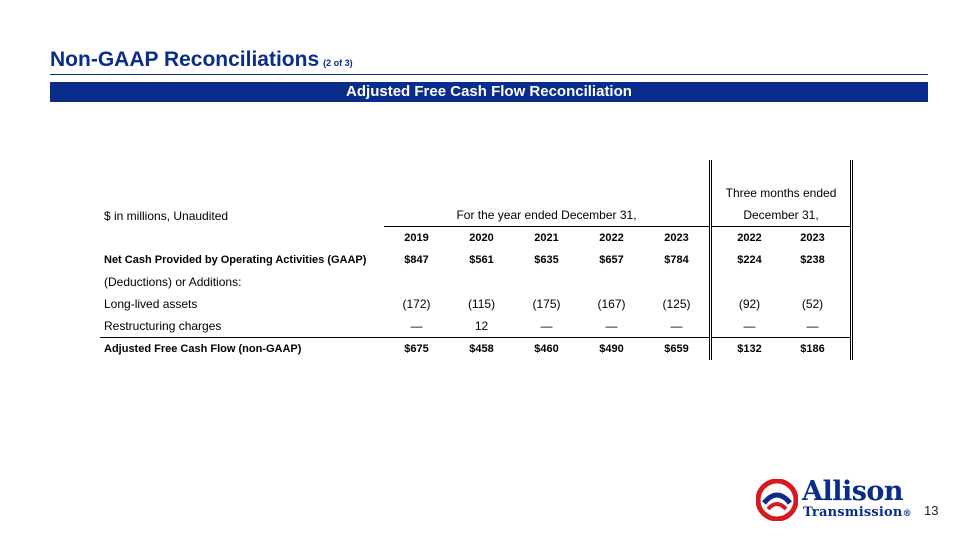 This screenshot has width=960, height=540. I want to click on quarter-value: $238, so click(812, 260).